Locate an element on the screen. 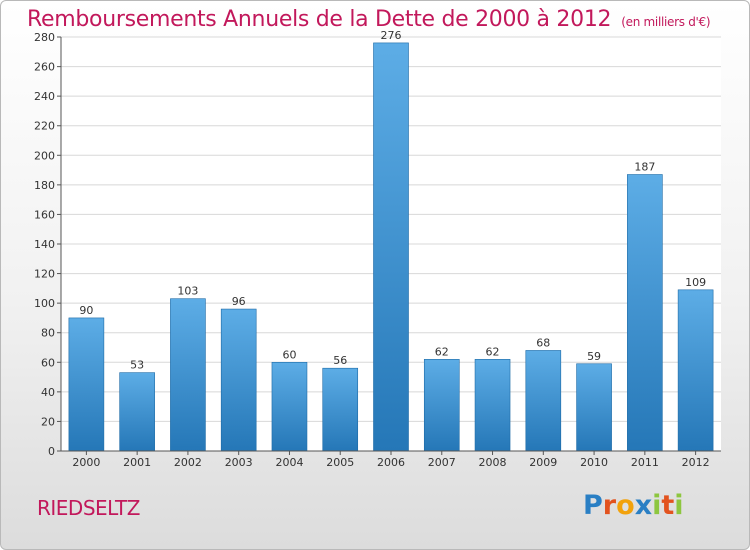 Image resolution: width=750 pixels, height=550 pixels. x-tick-label: 2007 is located at coordinates (442, 462).